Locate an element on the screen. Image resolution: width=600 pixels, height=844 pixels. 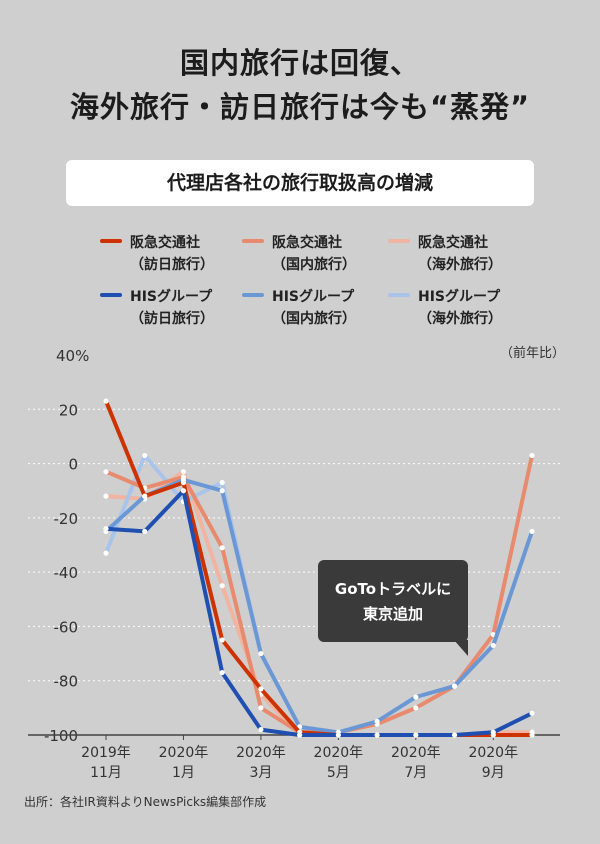
chart-subtitle: 代理店各社の旅行取扱高の増減 is located at coordinates (300, 183).